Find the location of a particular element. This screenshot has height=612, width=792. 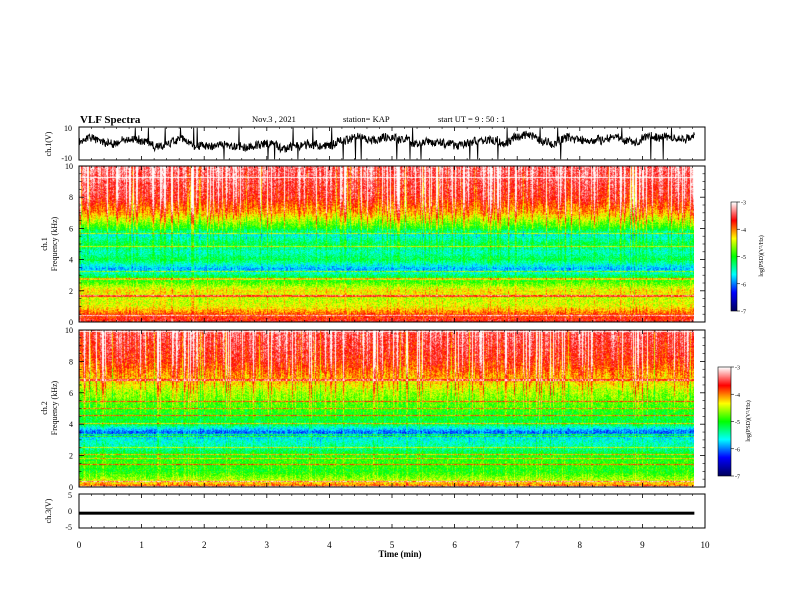

ch3-ytick-top: 5 is located at coordinates (70, 495).